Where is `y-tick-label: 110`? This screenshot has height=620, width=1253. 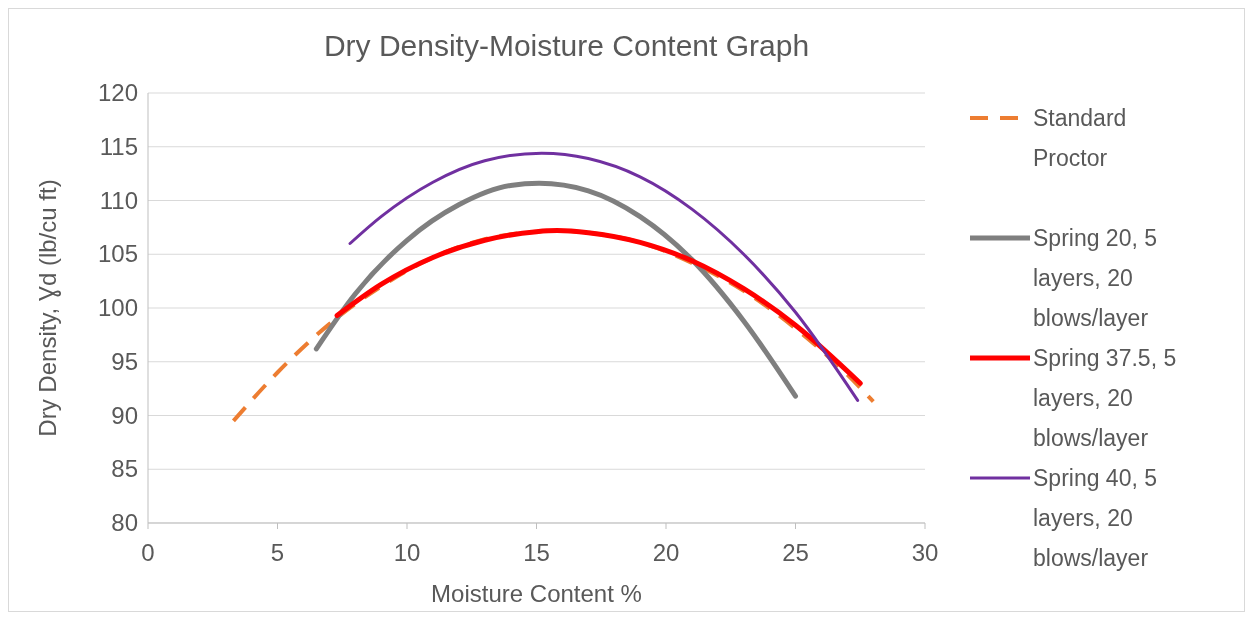 y-tick-label: 110 is located at coordinates (118, 200).